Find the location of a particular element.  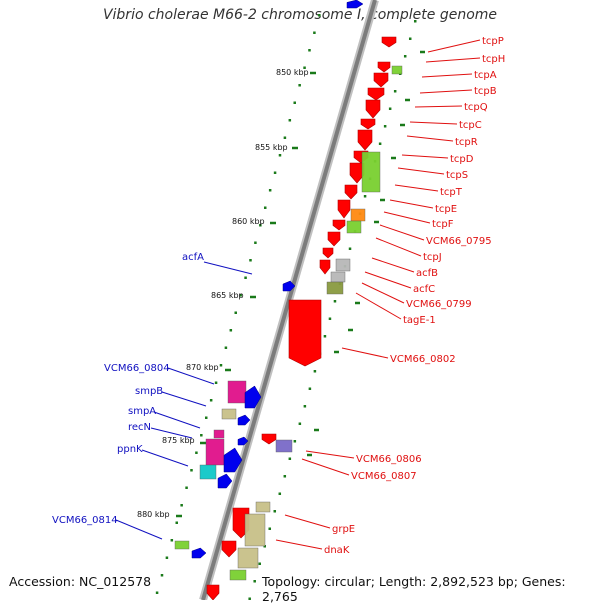

gene-label-ppnk: ppnK is located at coordinates (130, 449).